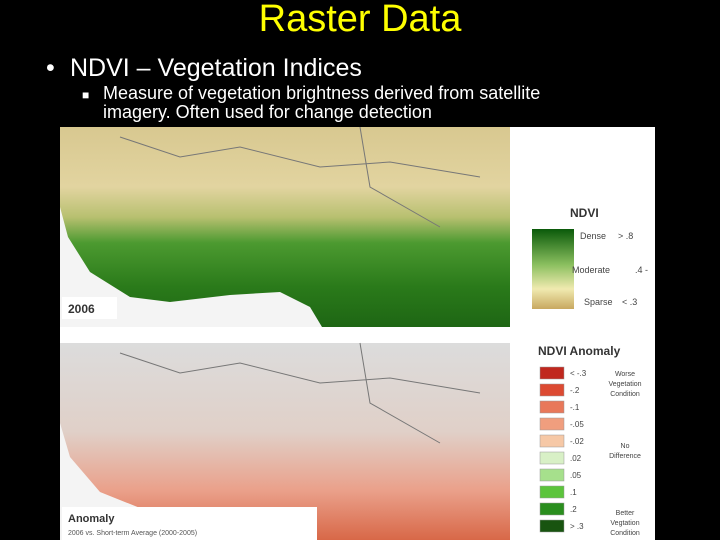 The width and height of the screenshot is (720, 540). I want to click on caption-box, so click(189, 523).